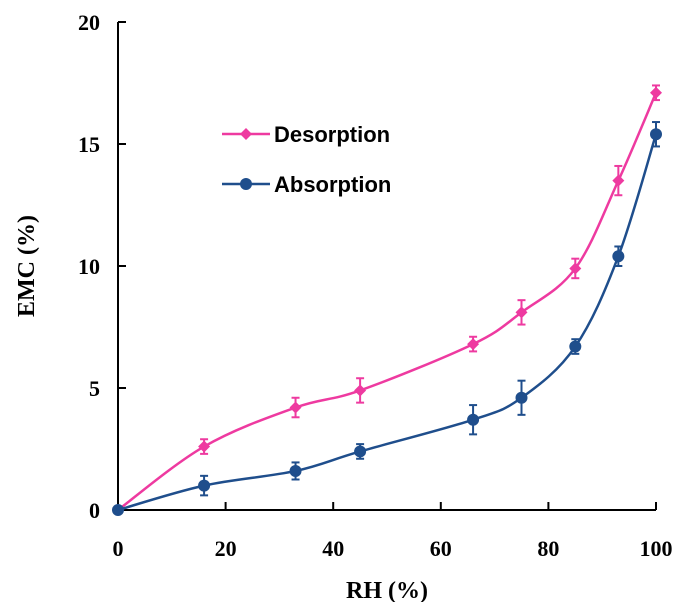  What do you see at coordinates (306, 159) in the screenshot?
I see `legend: Desorption Absorption` at bounding box center [306, 159].